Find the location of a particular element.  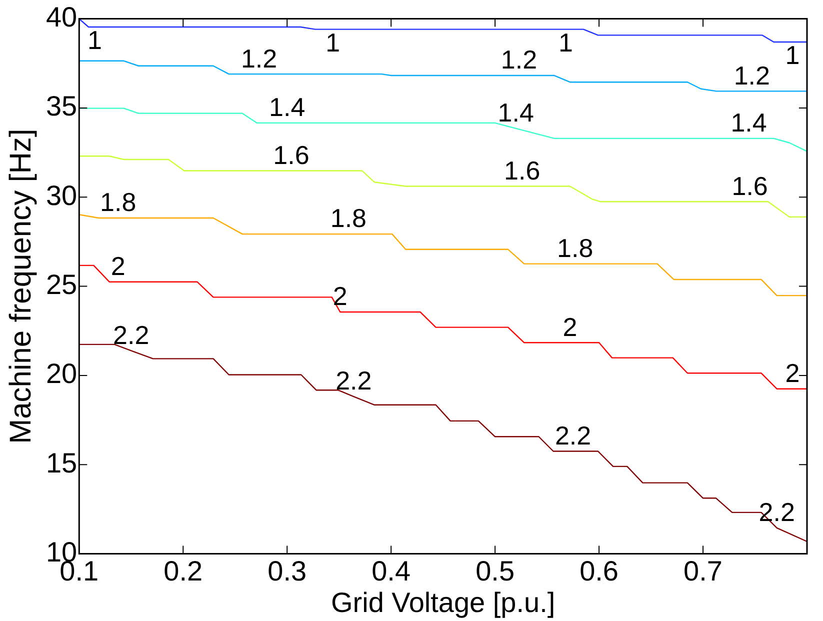

y-tick-label: 15 is located at coordinates (62, 462).